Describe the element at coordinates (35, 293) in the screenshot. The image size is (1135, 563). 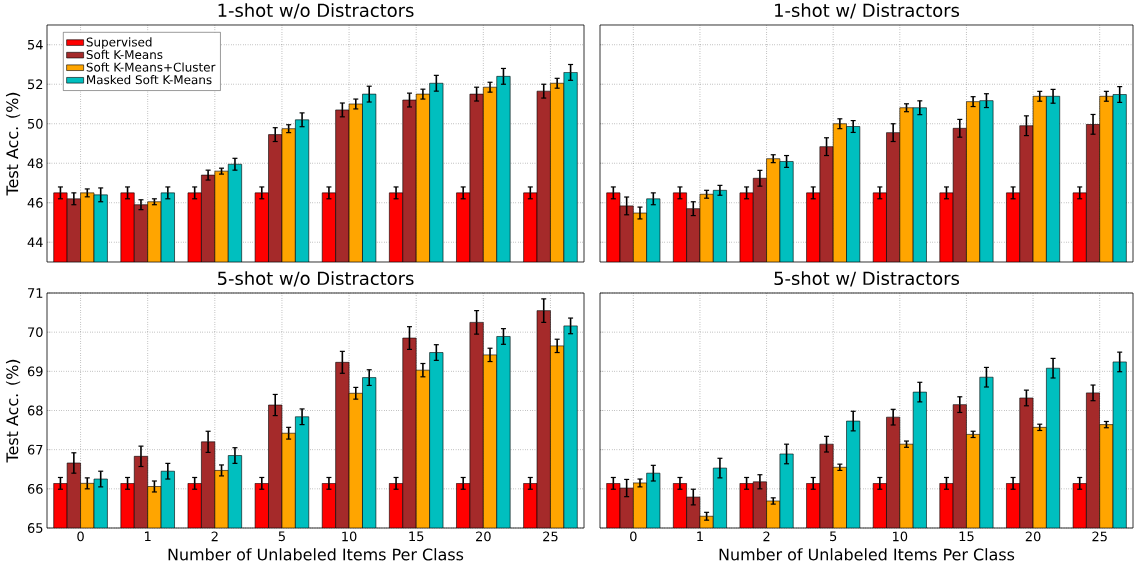
I see `y-tick-label: 71` at that location.